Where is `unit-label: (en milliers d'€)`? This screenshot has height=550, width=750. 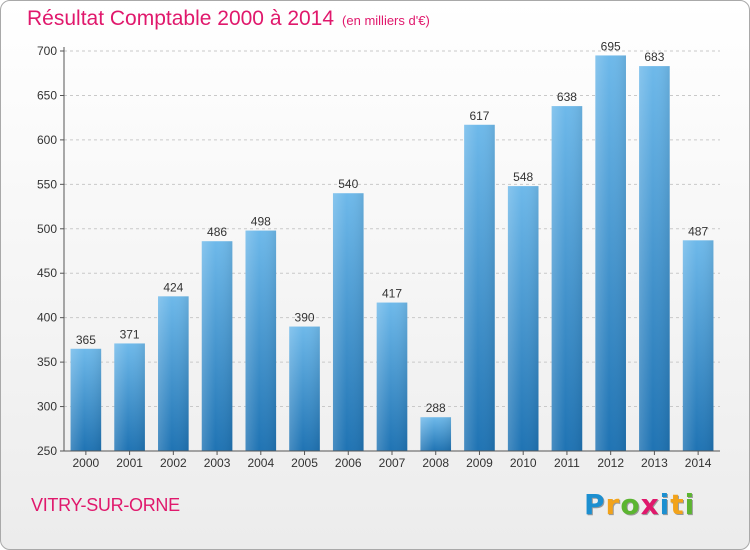
unit-label: (en milliers d'€) is located at coordinates (386, 20).